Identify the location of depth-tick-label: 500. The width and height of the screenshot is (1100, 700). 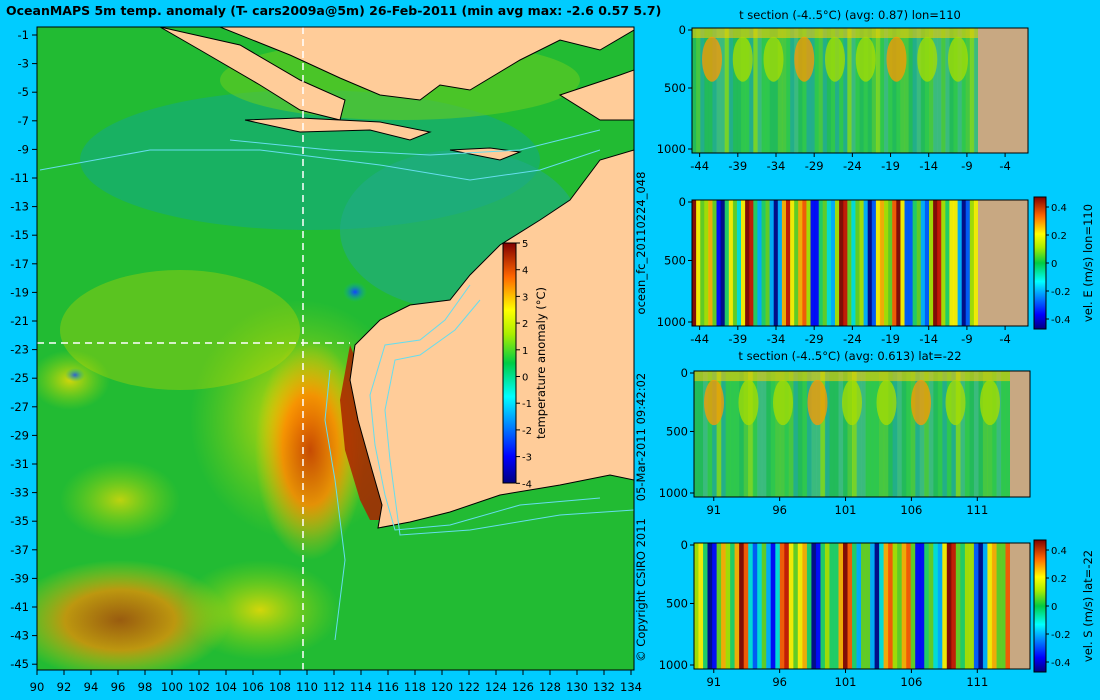
(677, 431).